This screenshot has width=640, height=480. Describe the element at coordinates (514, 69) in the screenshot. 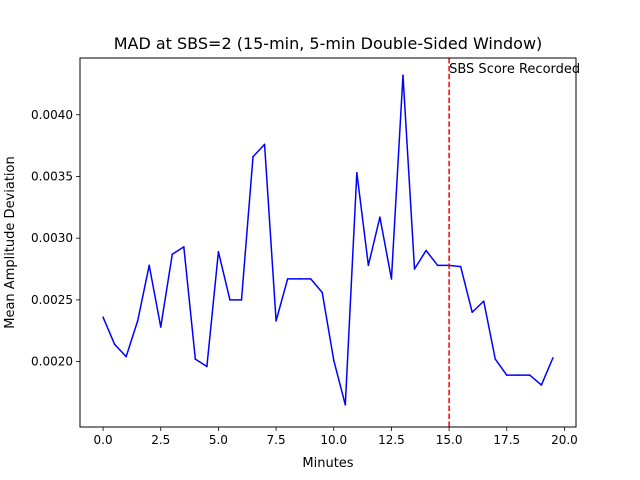

I see `annotation-label: SBS Score Recorded` at that location.